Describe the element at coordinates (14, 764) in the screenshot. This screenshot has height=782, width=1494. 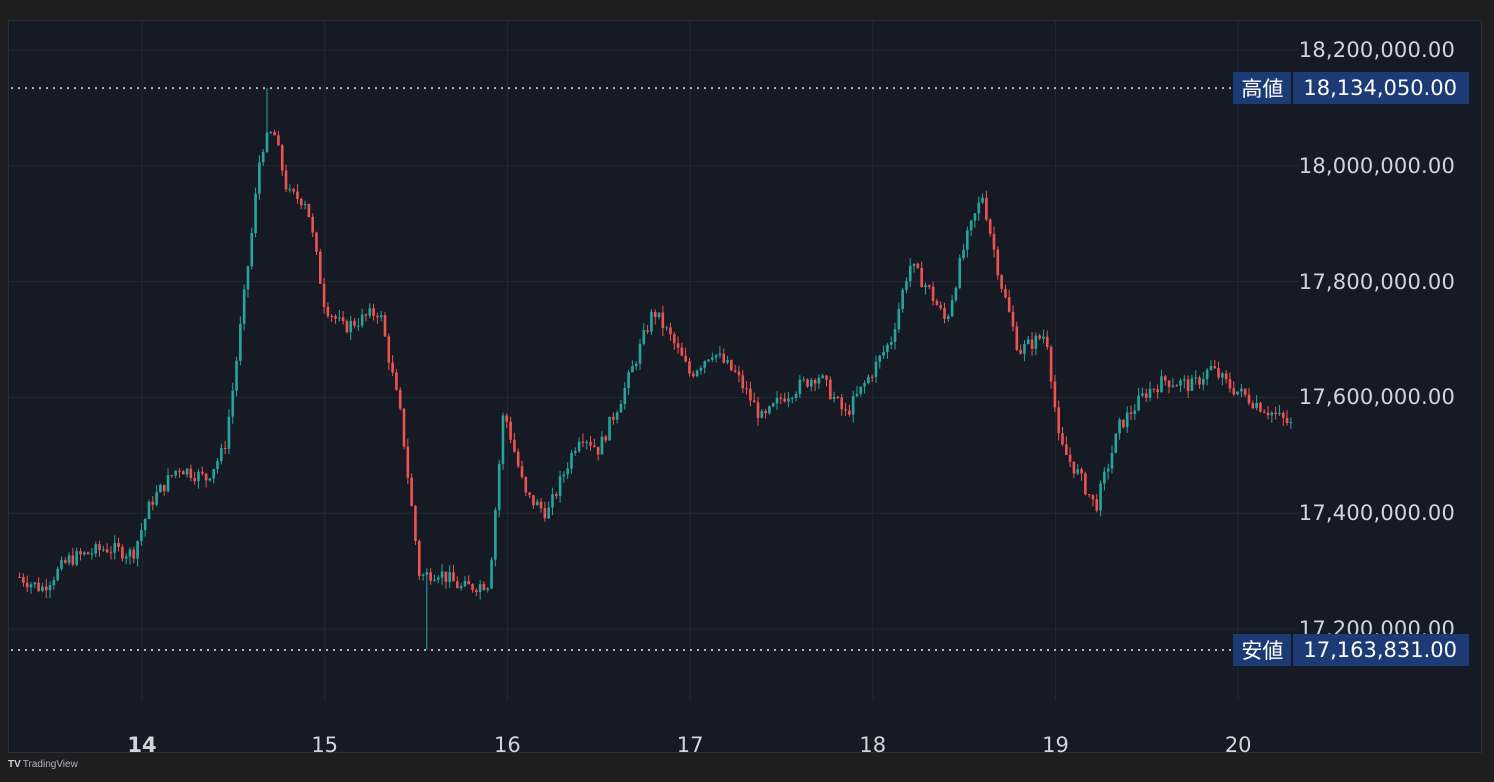
I see `tradingview-mark-icon: TV` at that location.